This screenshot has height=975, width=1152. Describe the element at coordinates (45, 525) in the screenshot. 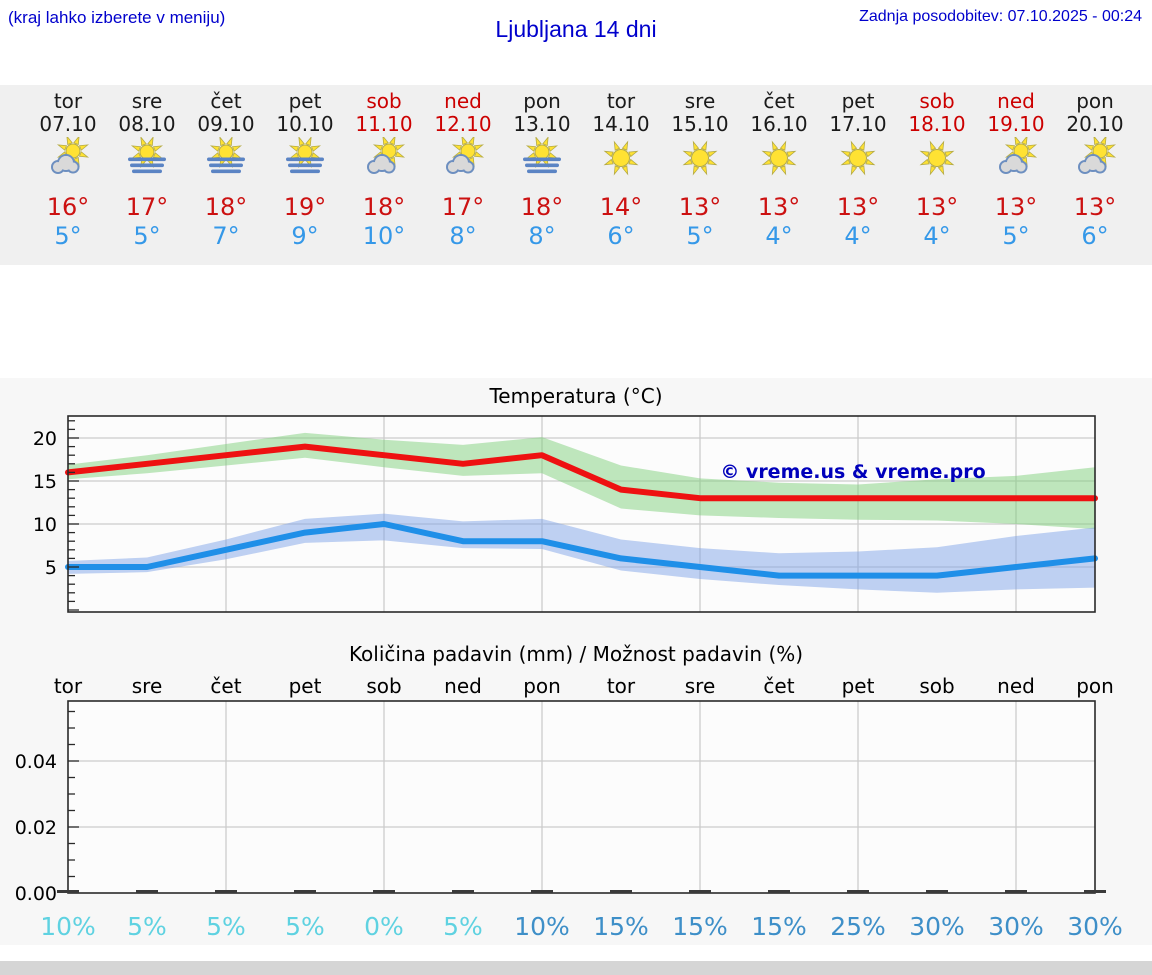

I see `svg-text: 10` at that location.